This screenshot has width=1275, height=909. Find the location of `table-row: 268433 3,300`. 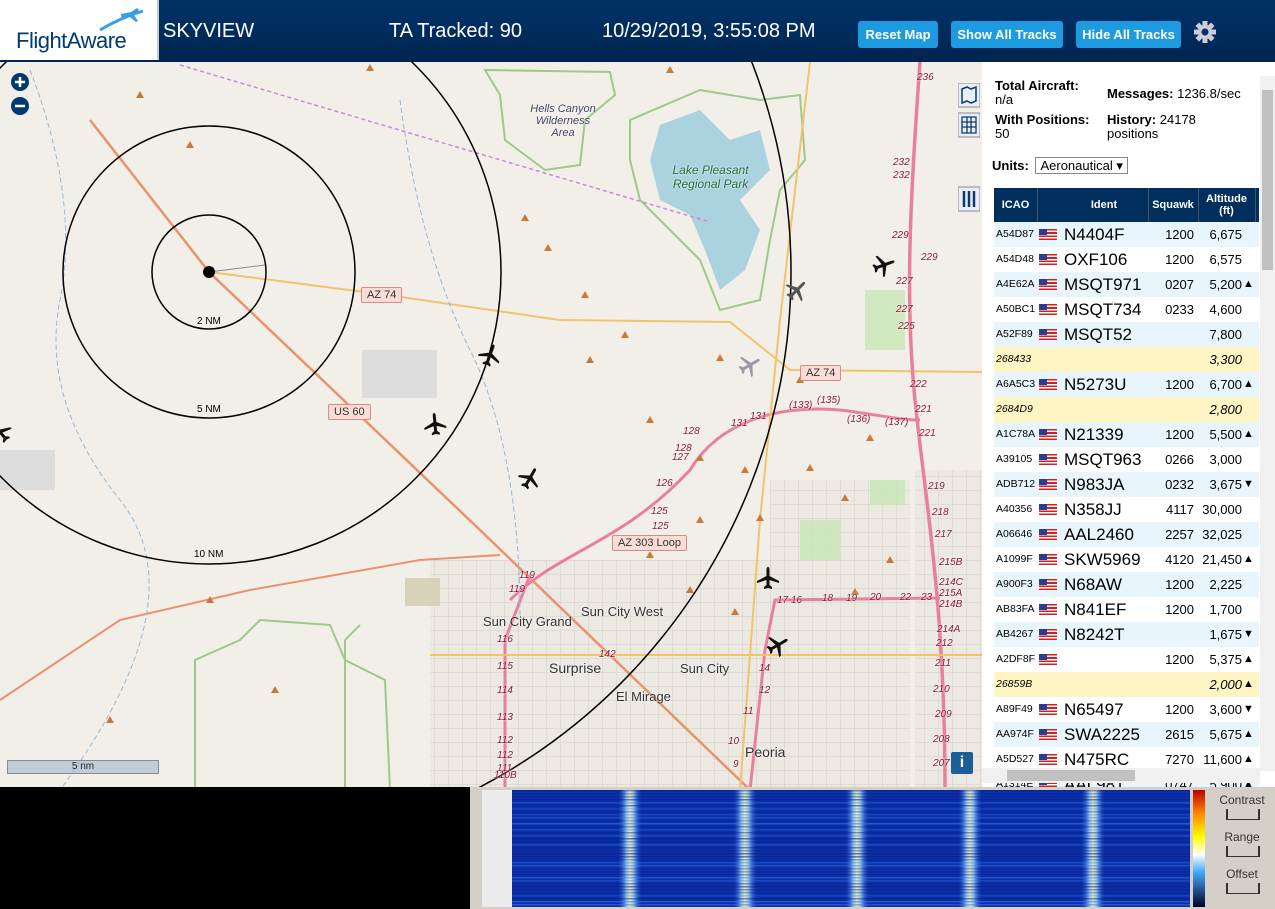

table-row: 268433 3,300 is located at coordinates (1126, 360).